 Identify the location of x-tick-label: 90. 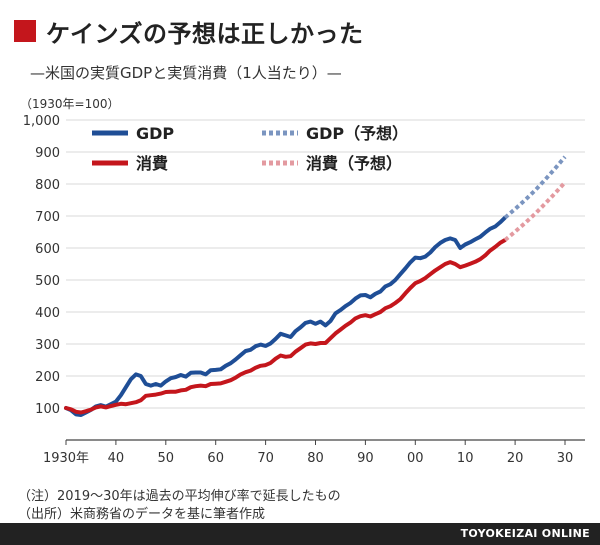
(365, 458).